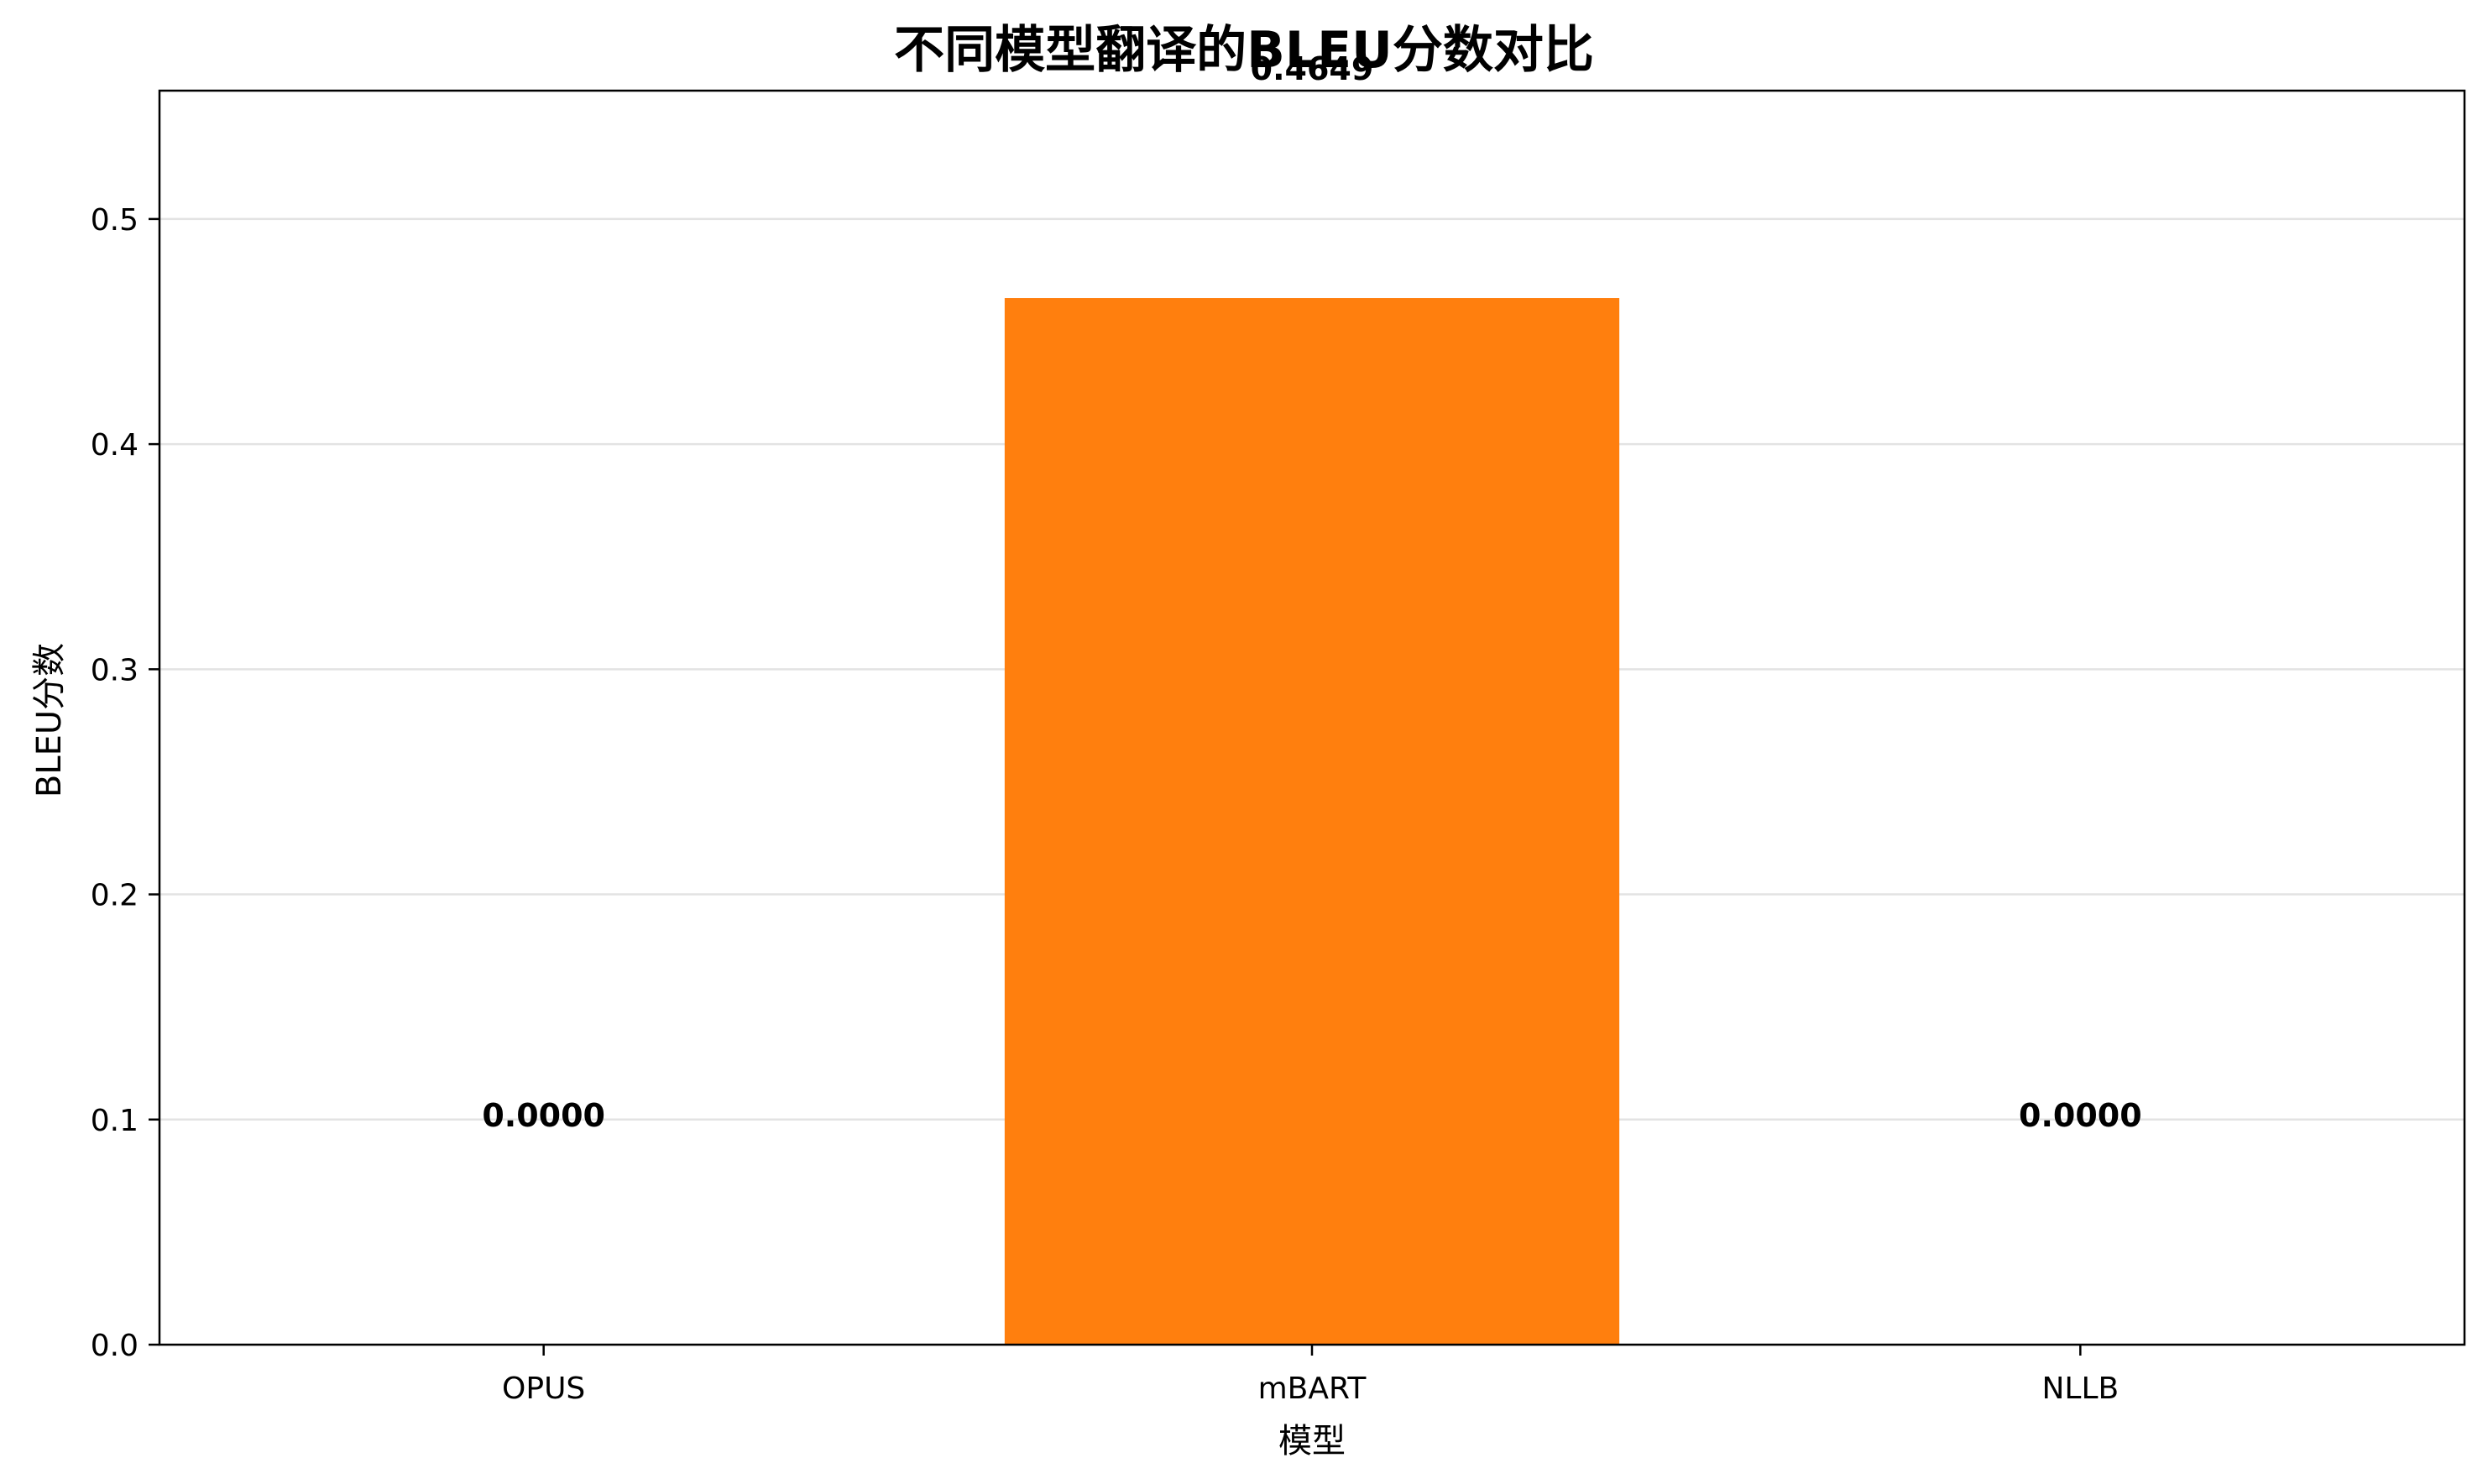 Image resolution: width=2488 pixels, height=1484 pixels. What do you see at coordinates (543, 1389) in the screenshot?
I see `x-tick-label: OPUS` at bounding box center [543, 1389].